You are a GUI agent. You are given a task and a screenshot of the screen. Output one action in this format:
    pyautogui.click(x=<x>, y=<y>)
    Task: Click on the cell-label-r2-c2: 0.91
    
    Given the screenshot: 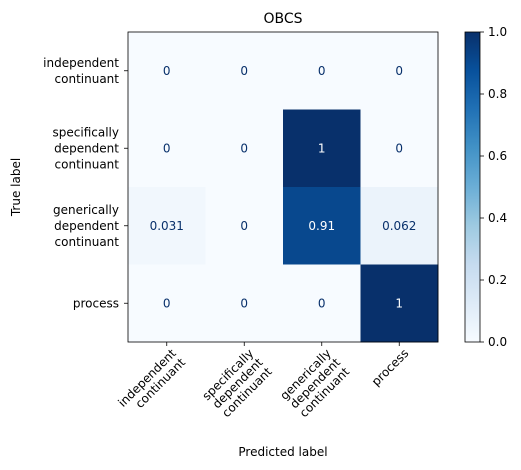 What is the action you would take?
    pyautogui.click(x=321, y=226)
    